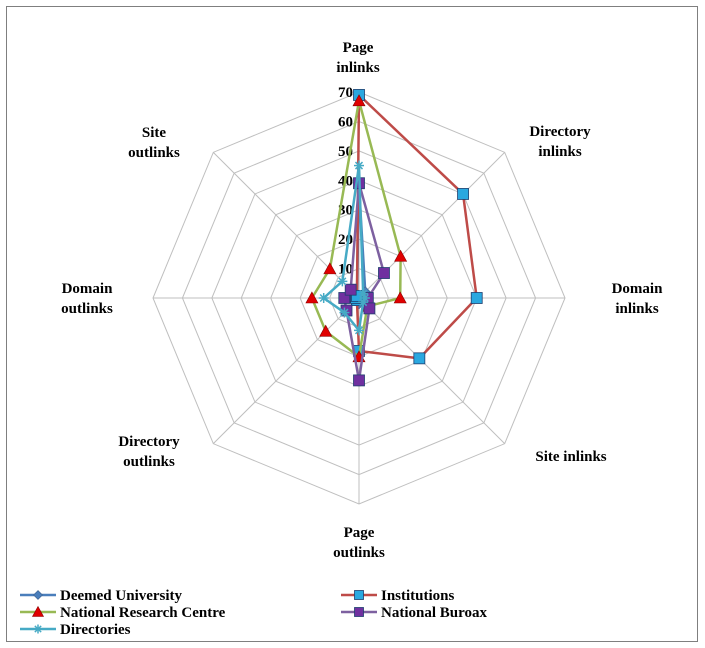  What do you see at coordinates (418, 596) in the screenshot?
I see `legend-label: Institutions` at bounding box center [418, 596].